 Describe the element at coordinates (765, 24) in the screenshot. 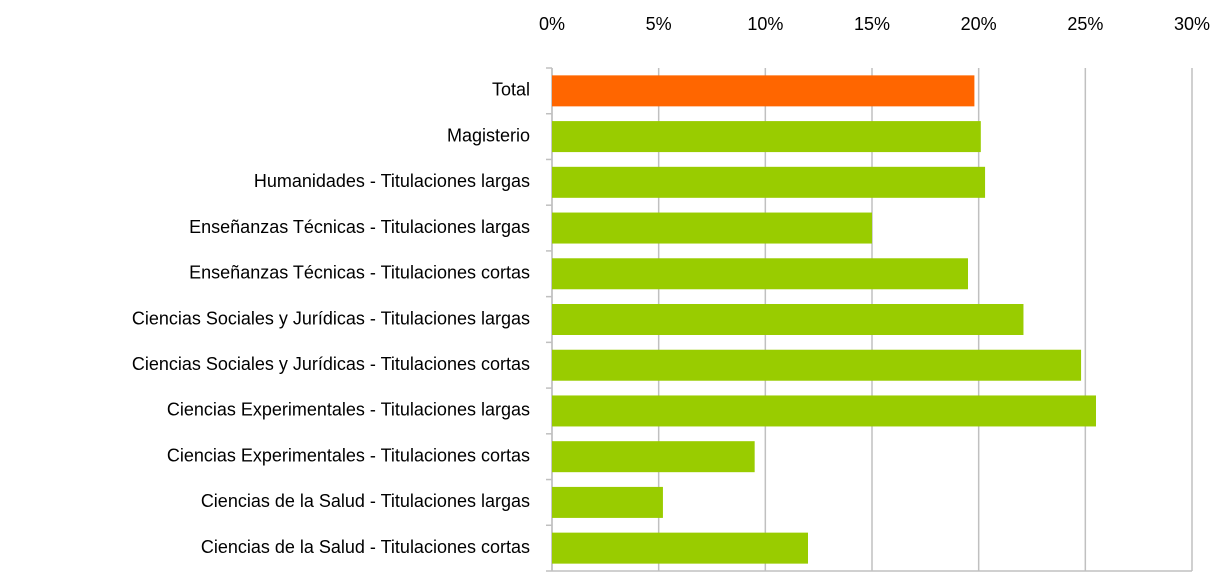

I see `x-tick-label: 10%` at that location.